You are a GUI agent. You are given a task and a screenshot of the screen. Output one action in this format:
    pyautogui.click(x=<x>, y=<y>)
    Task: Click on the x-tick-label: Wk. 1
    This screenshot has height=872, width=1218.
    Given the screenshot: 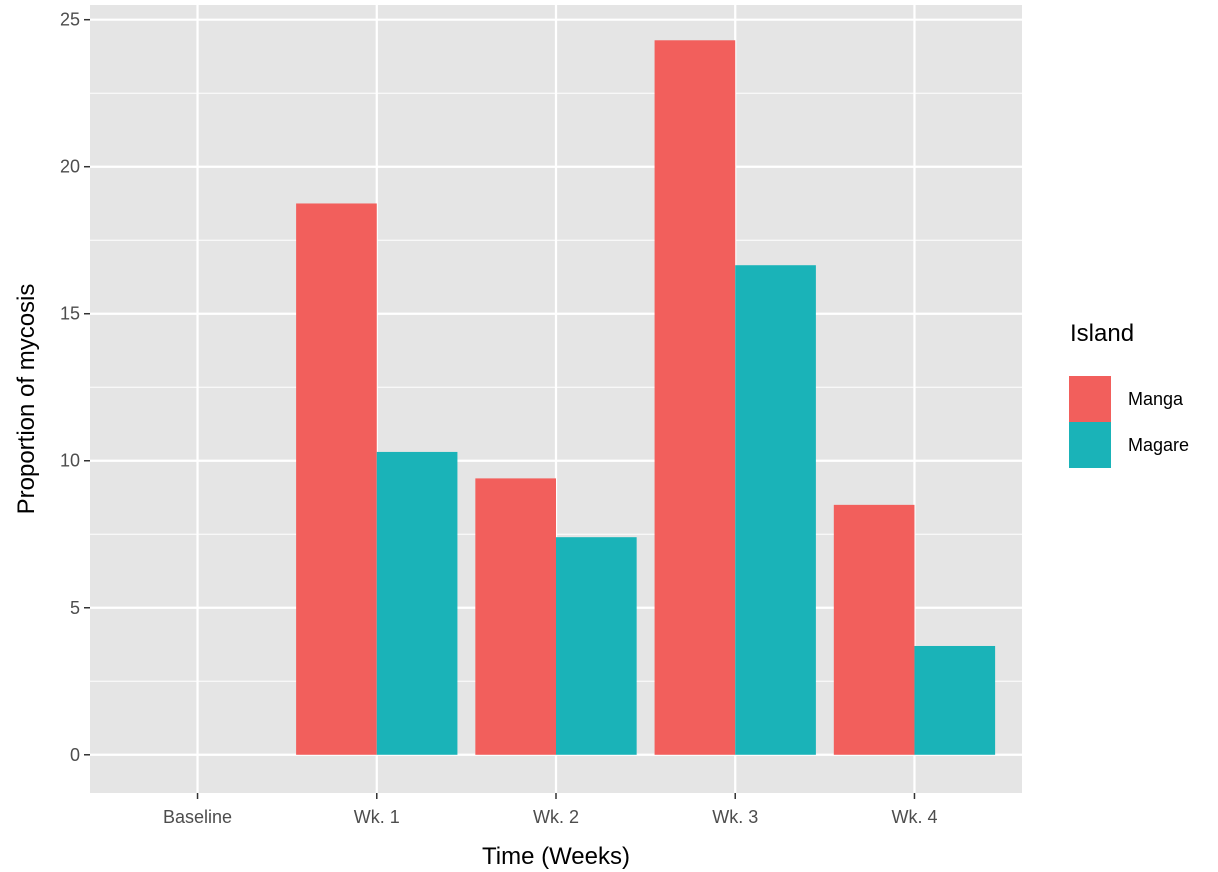 What is the action you would take?
    pyautogui.click(x=377, y=817)
    